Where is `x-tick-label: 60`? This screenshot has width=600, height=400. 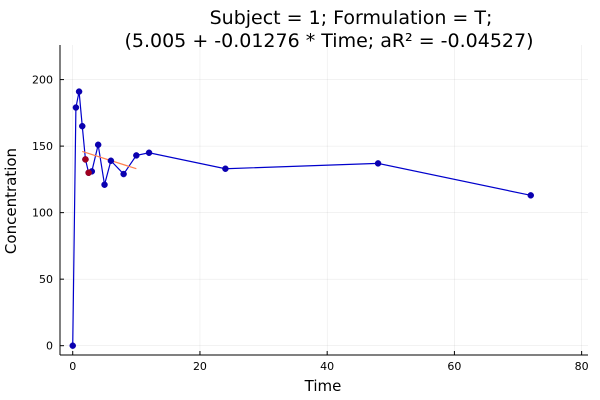 x-tick-label: 60 is located at coordinates (454, 366).